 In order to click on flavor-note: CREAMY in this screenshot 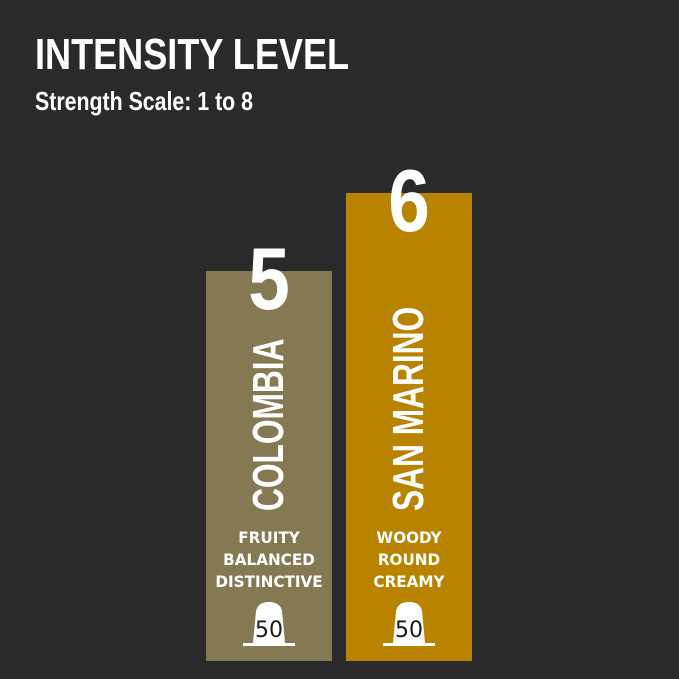, I will do `click(409, 581)`.